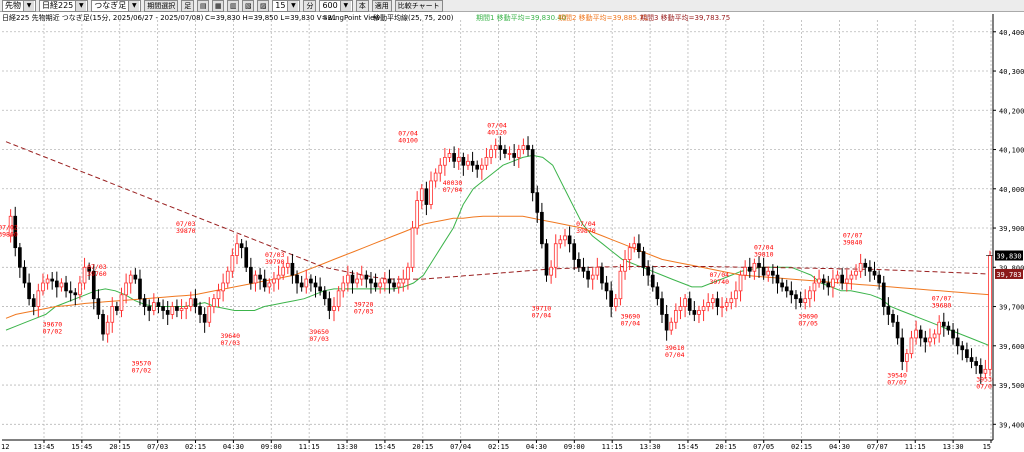 The image size is (1024, 452). Describe the element at coordinates (336, 6) in the screenshot. I see `count-select: 600 ▼` at that location.